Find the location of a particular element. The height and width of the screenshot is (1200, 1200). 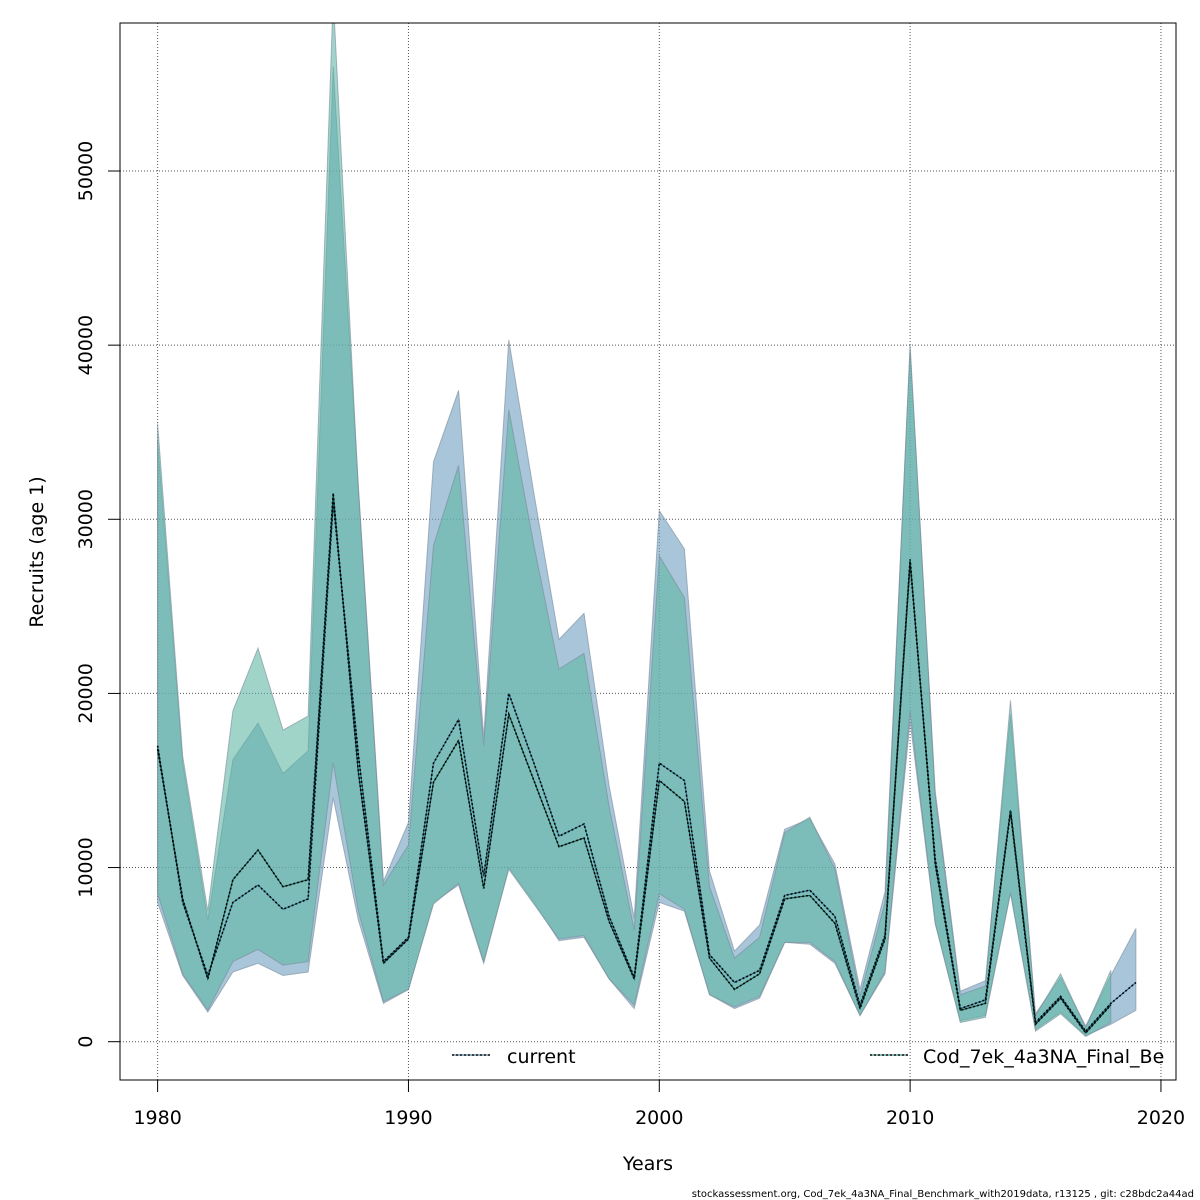

y-tick-label: 40000 is located at coordinates (86, 345).